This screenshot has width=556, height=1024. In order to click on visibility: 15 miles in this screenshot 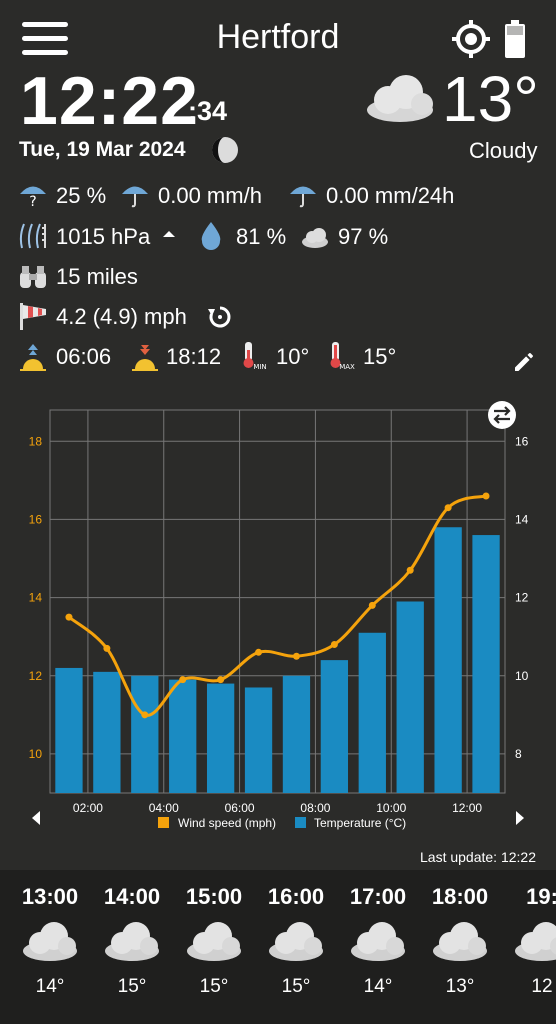, I will do `click(97, 276)`.